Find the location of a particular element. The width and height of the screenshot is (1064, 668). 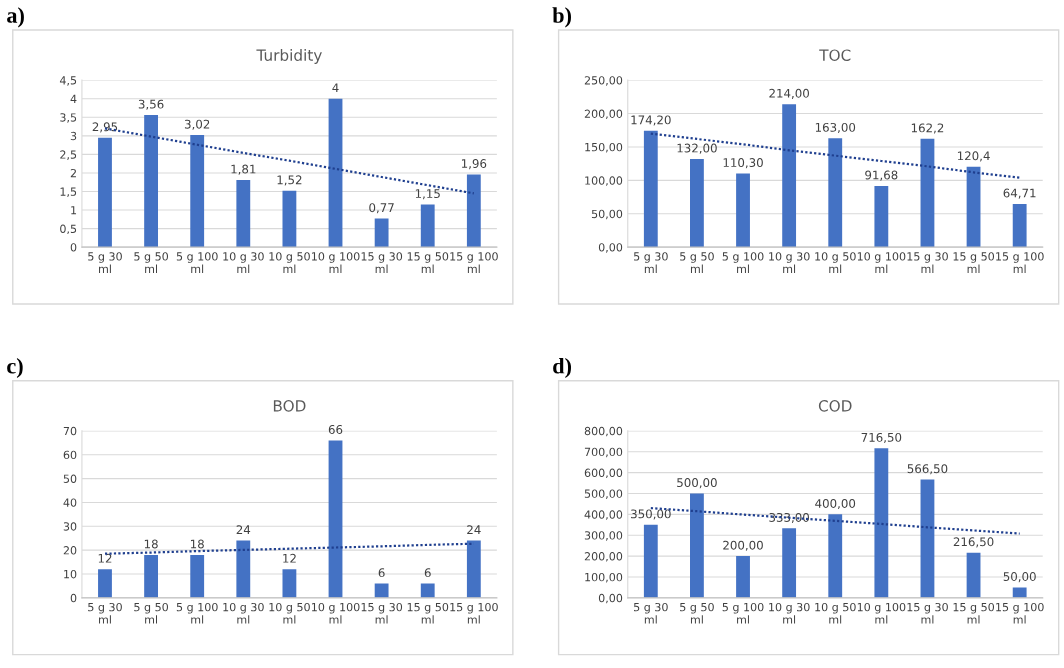

data-label: 162,2 is located at coordinates (927, 128).